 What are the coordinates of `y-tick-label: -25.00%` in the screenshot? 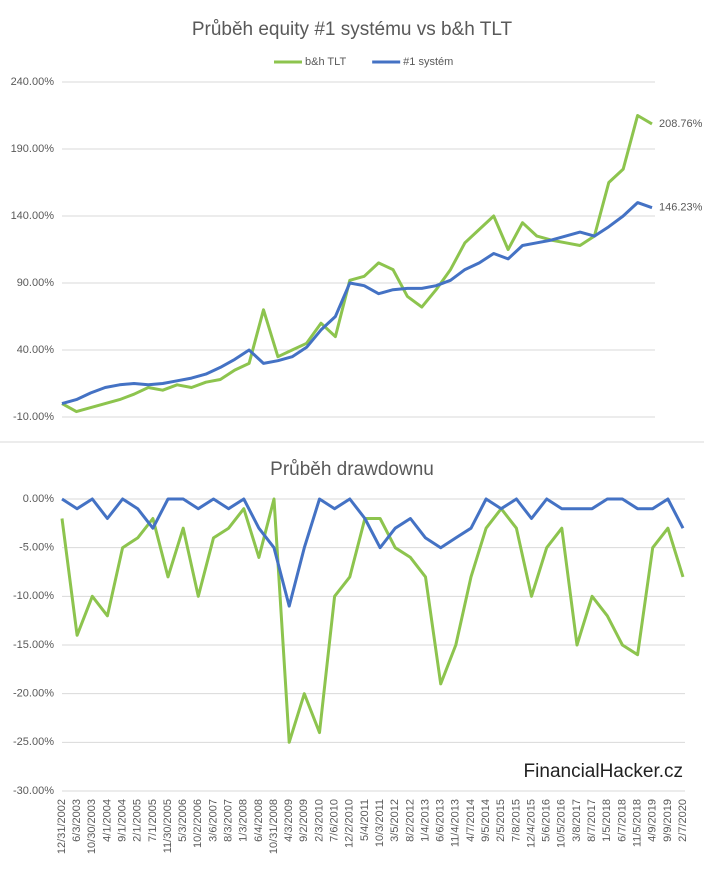 It's located at (33, 742).